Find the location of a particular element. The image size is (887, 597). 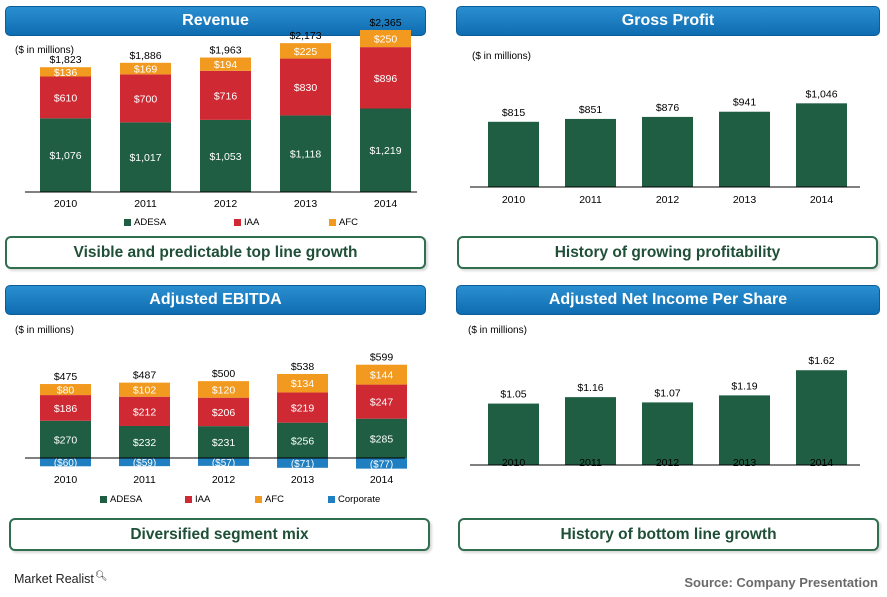

net-income-header: Adjusted Net Income Per Share is located at coordinates (668, 300).